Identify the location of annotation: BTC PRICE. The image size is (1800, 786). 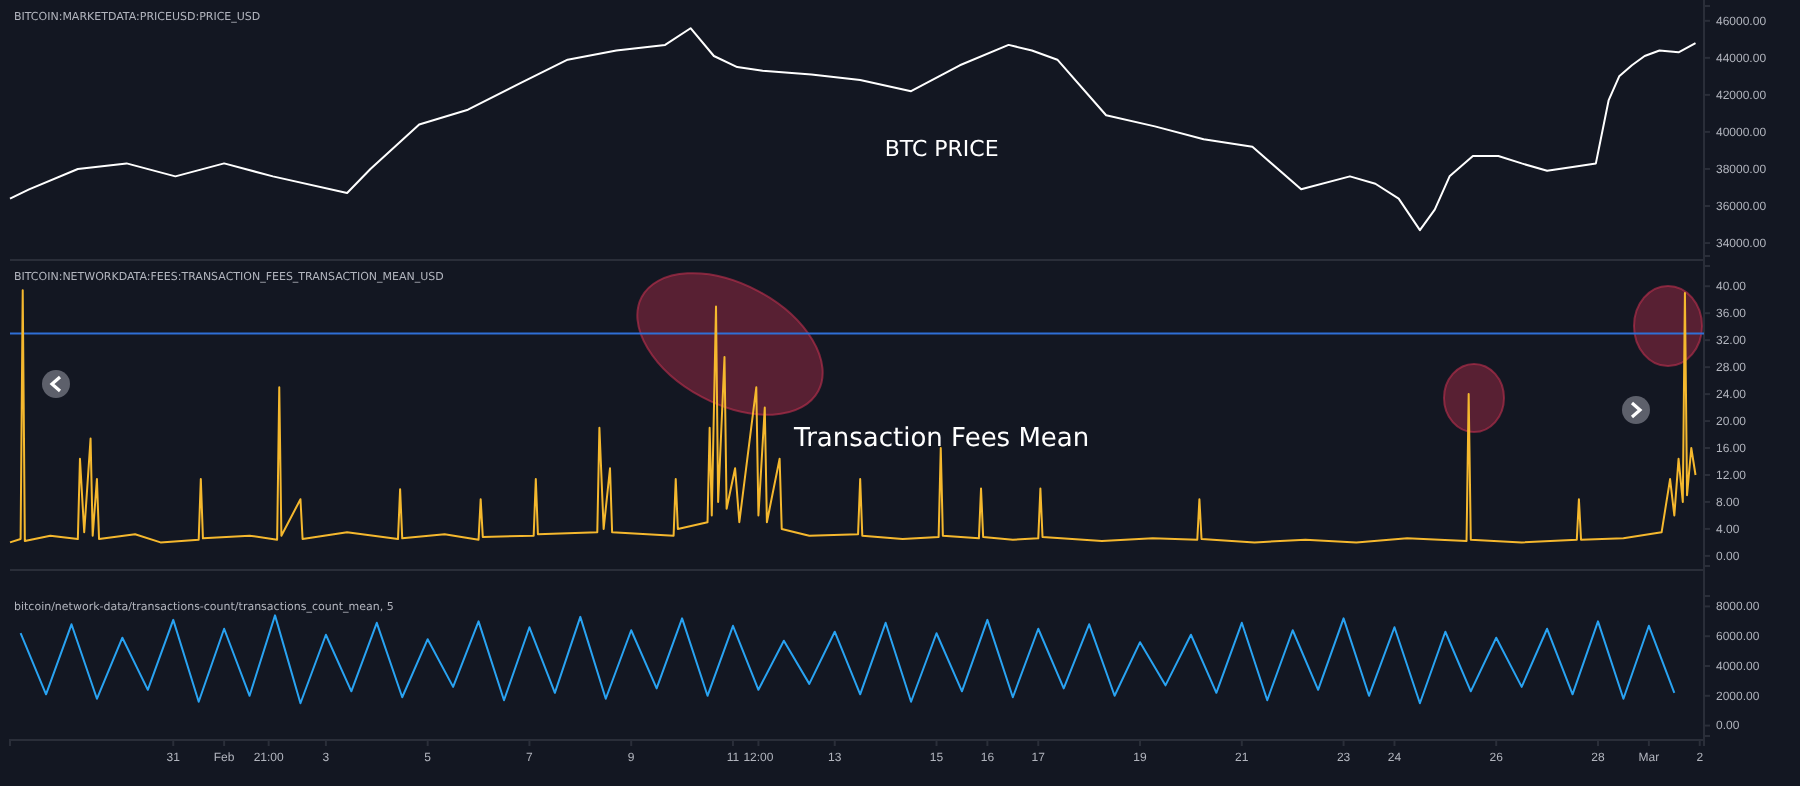
(941, 149).